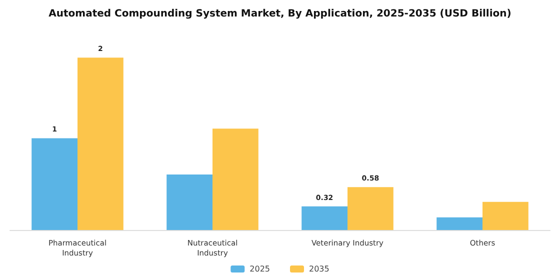 The height and width of the screenshot is (280, 560). I want to click on chart-title: Automated Compounding System Market, By Application, 2025-2035 (USD Billion), so click(280, 14).